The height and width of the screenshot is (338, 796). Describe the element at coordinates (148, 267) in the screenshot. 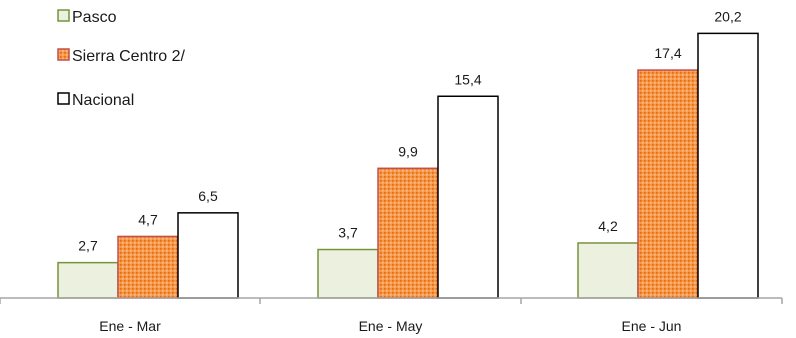

I see `bar-sierra-centro-2-ene-mar` at that location.